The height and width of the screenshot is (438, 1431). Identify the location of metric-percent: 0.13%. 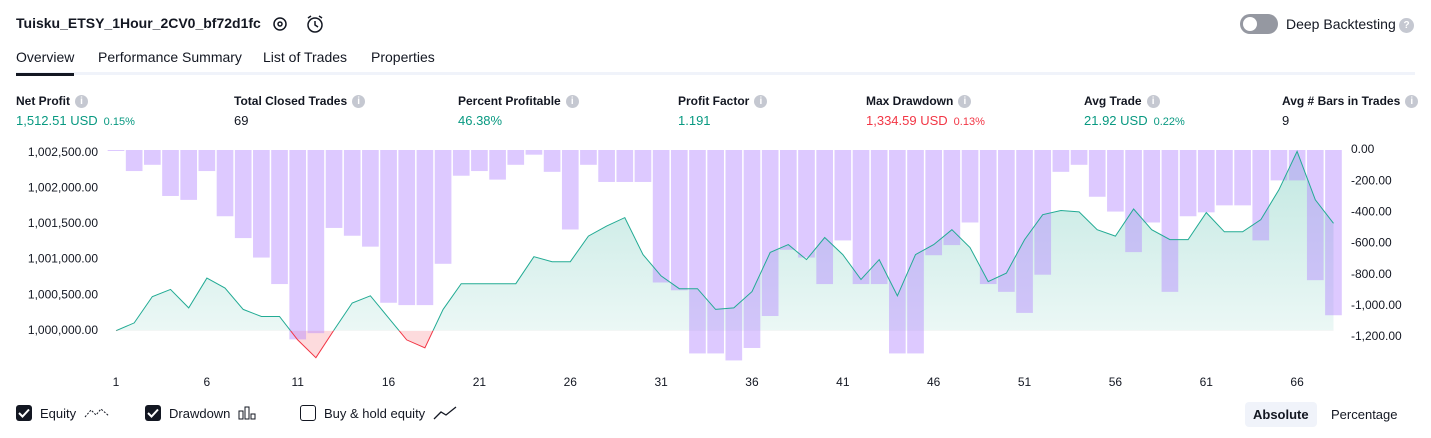
(969, 122).